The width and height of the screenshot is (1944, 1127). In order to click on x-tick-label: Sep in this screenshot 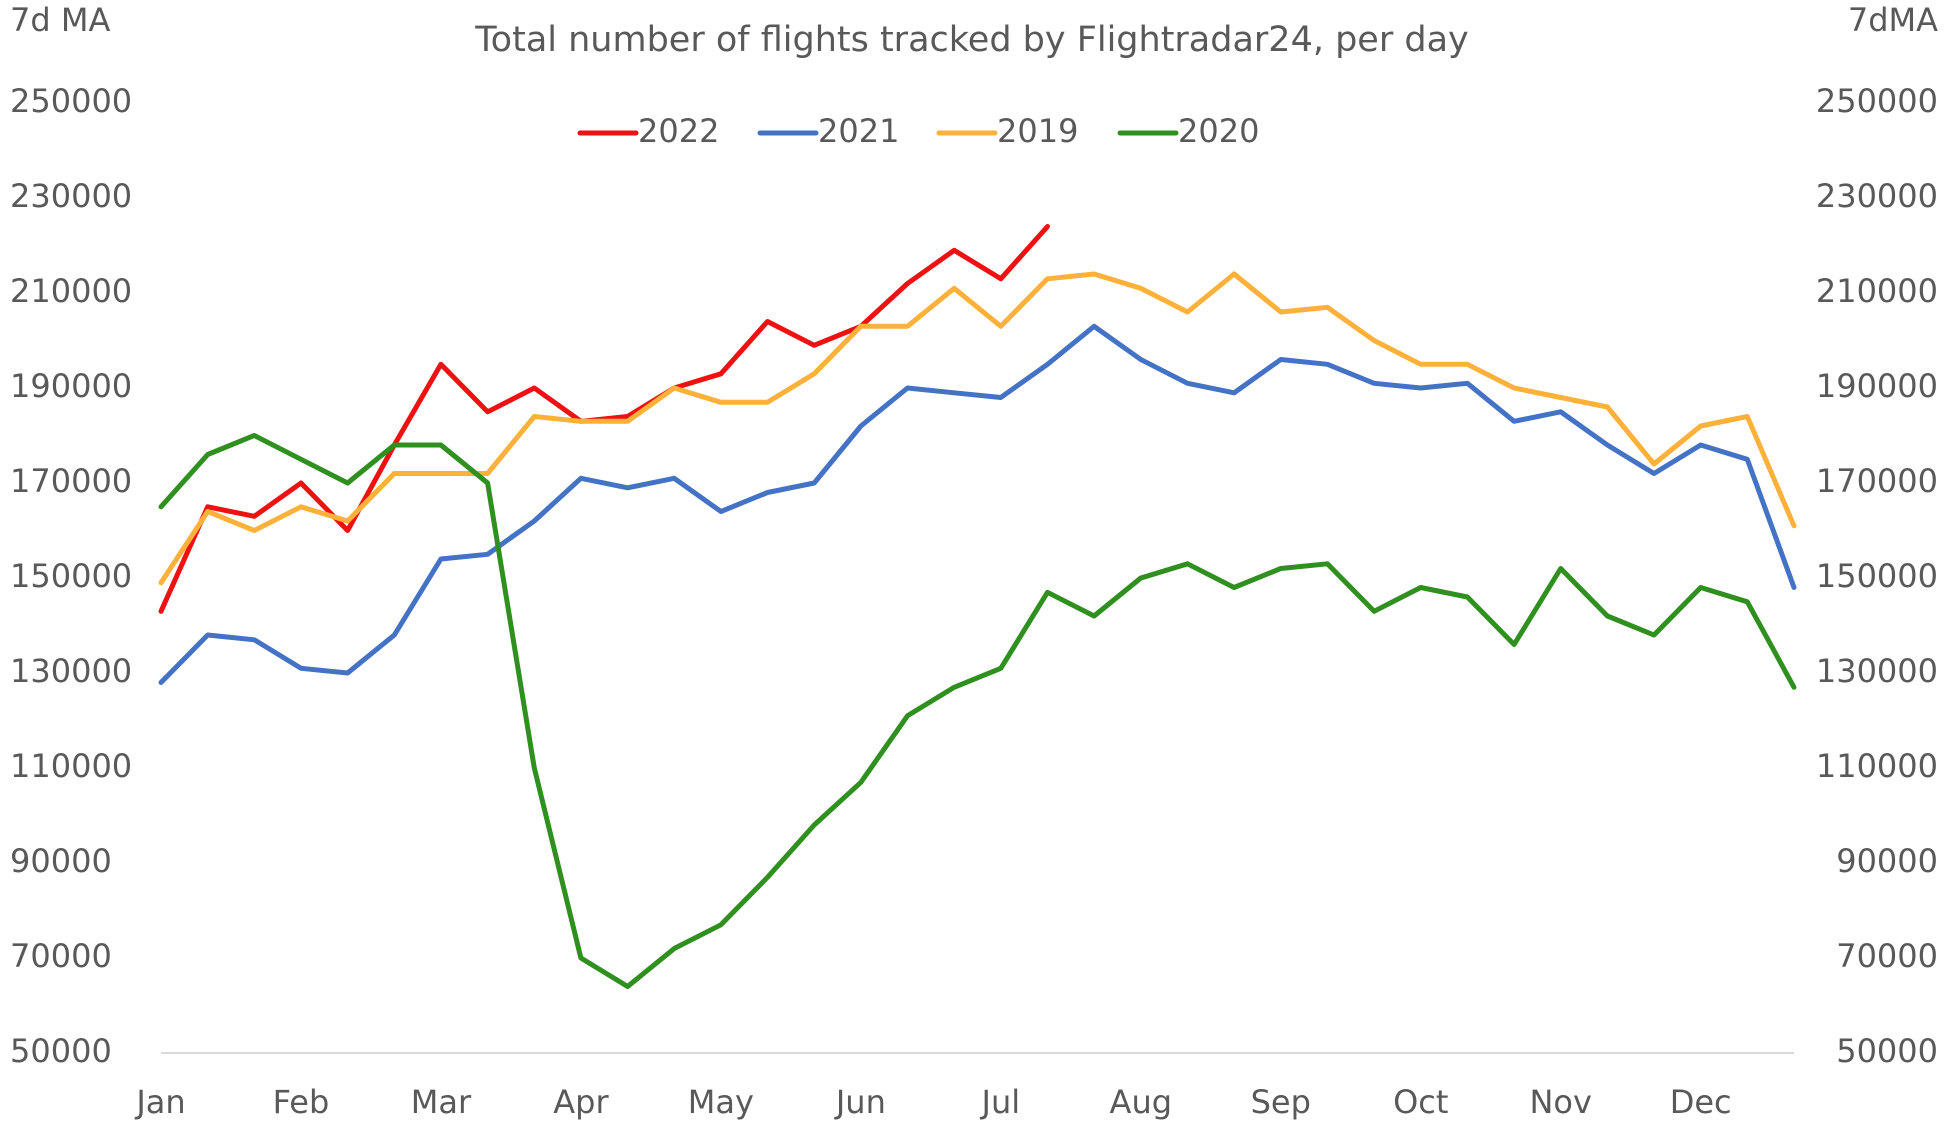, I will do `click(1281, 1102)`.